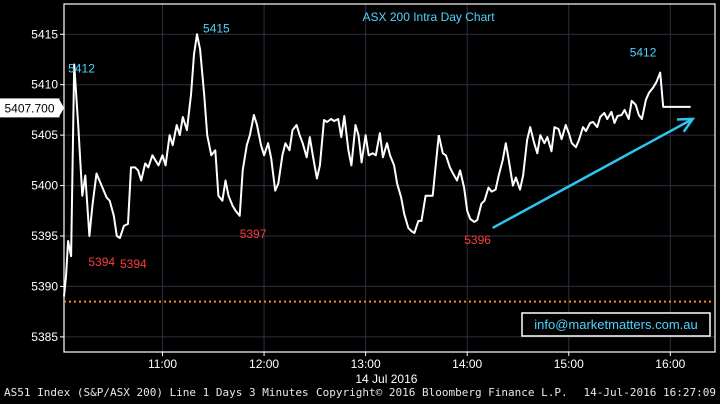 This screenshot has height=404, width=720. What do you see at coordinates (592, 173) in the screenshot?
I see `trend-arrow-shaft` at bounding box center [592, 173].